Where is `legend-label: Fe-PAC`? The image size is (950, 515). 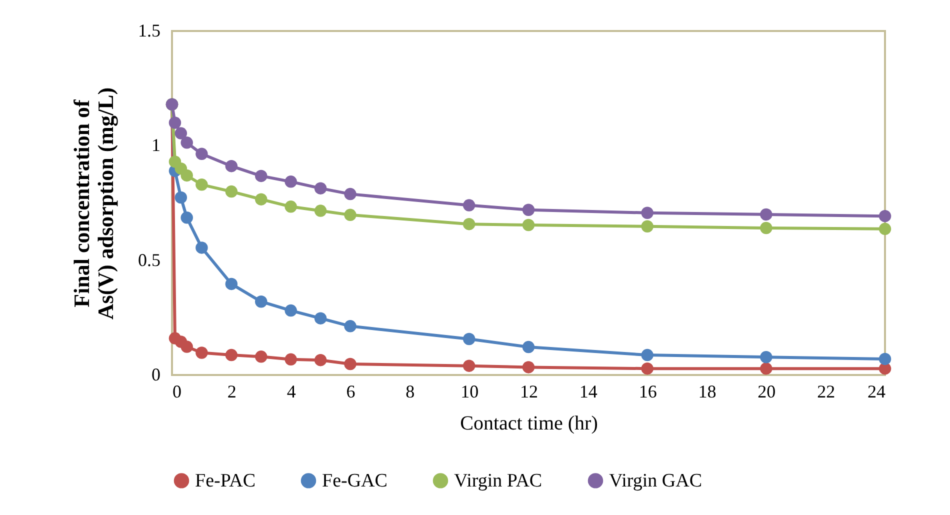 legend-label: Fe-PAC is located at coordinates (225, 481).